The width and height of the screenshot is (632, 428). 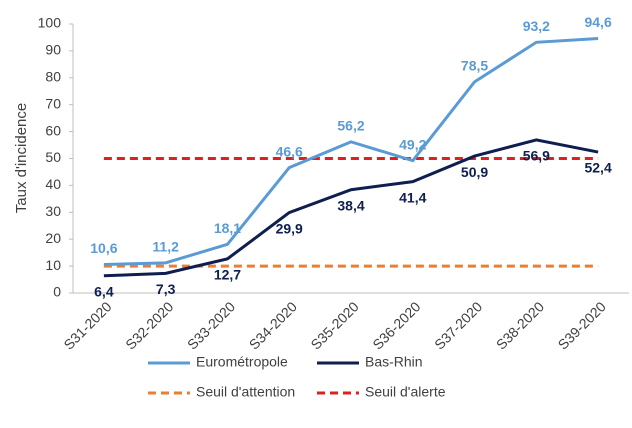 What do you see at coordinates (53, 238) in the screenshot?
I see `y-tick-label: 20` at bounding box center [53, 238].